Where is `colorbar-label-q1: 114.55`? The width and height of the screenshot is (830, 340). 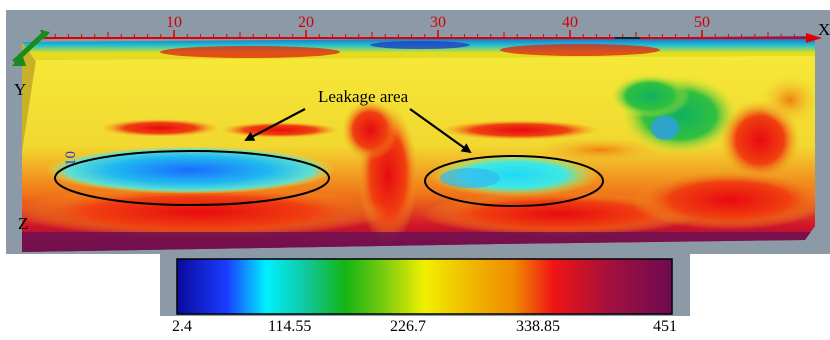 colorbar-label-q1: 114.55 is located at coordinates (290, 326).